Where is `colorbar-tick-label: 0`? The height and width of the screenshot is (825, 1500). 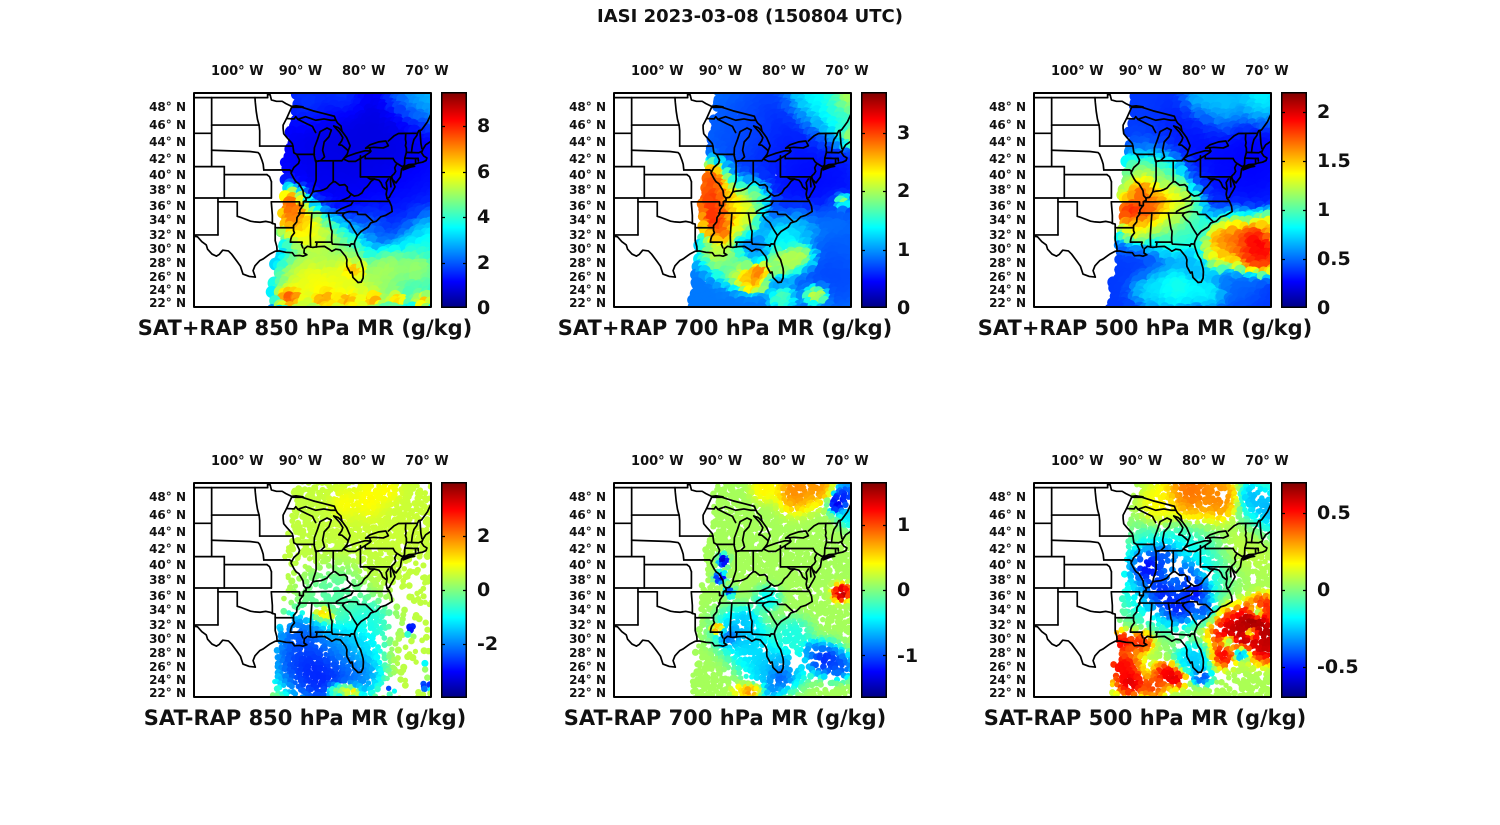
colorbar-tick-label: 0 is located at coordinates (1324, 308).